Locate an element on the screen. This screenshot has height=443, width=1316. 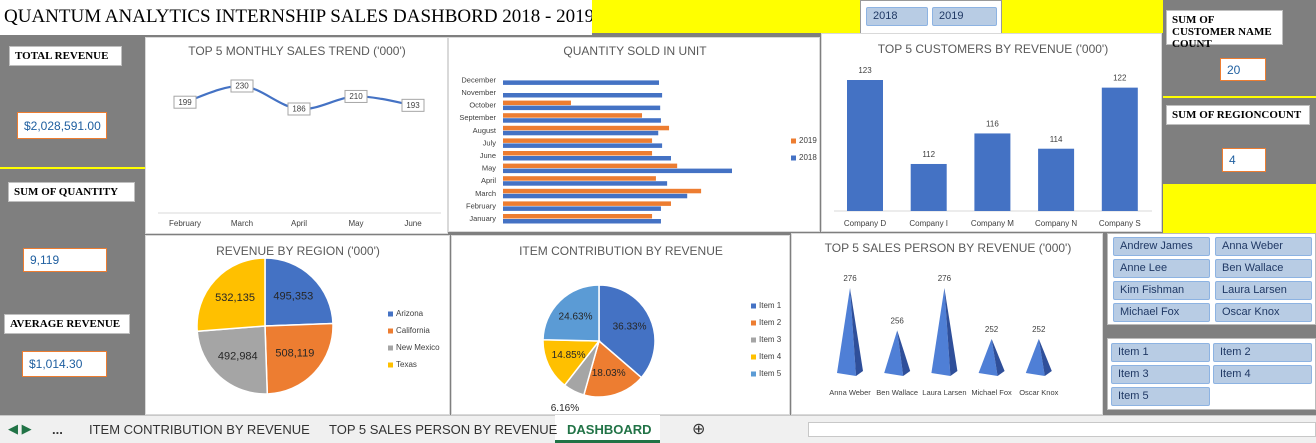
x-tick-label: Ben Wallace is located at coordinates (897, 392).